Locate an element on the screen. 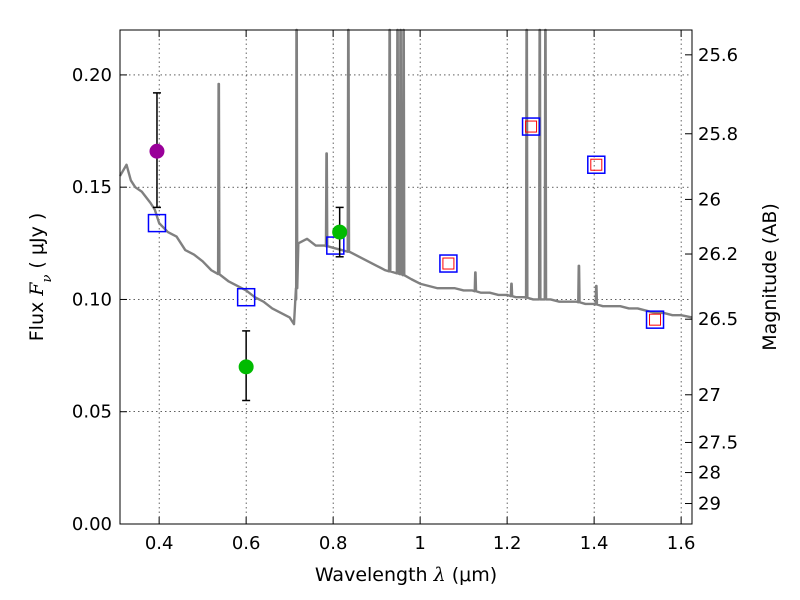  right-axis-title: Magnitude (AB) is located at coordinates (770, 277).